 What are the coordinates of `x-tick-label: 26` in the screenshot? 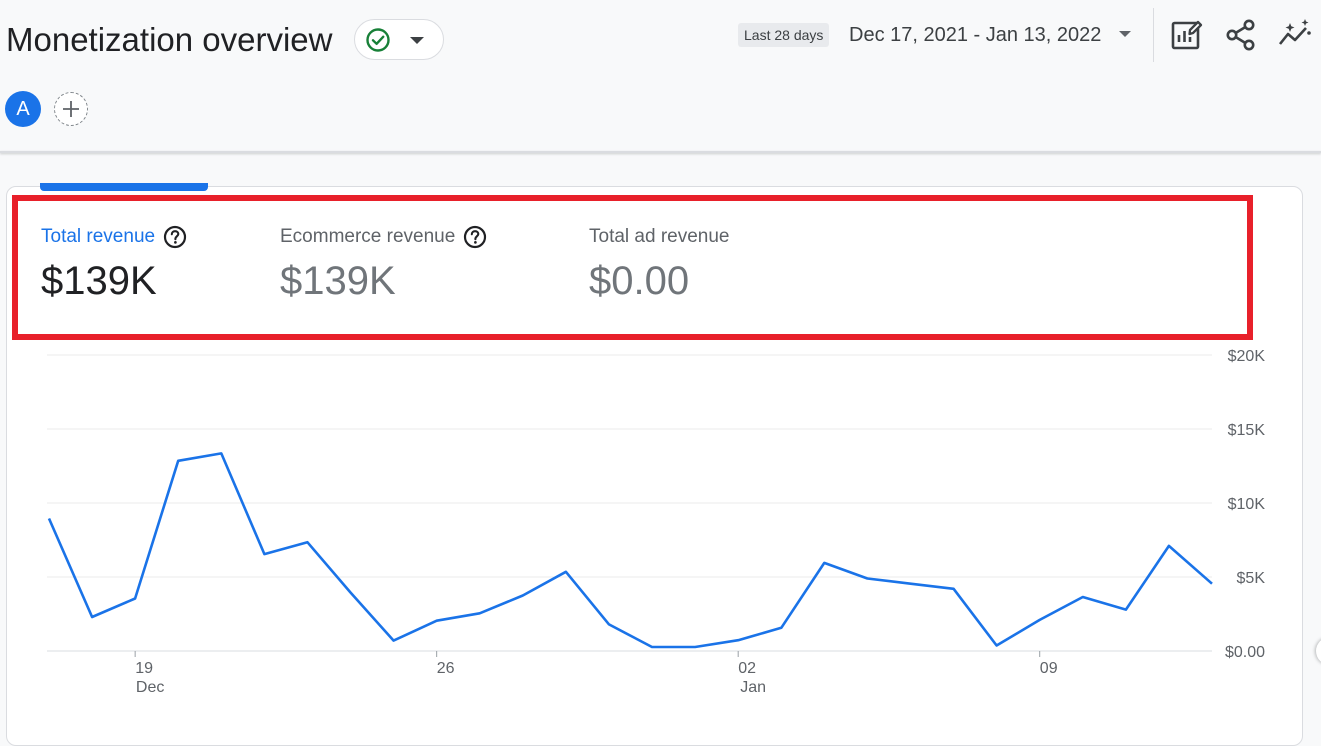 It's located at (446, 668).